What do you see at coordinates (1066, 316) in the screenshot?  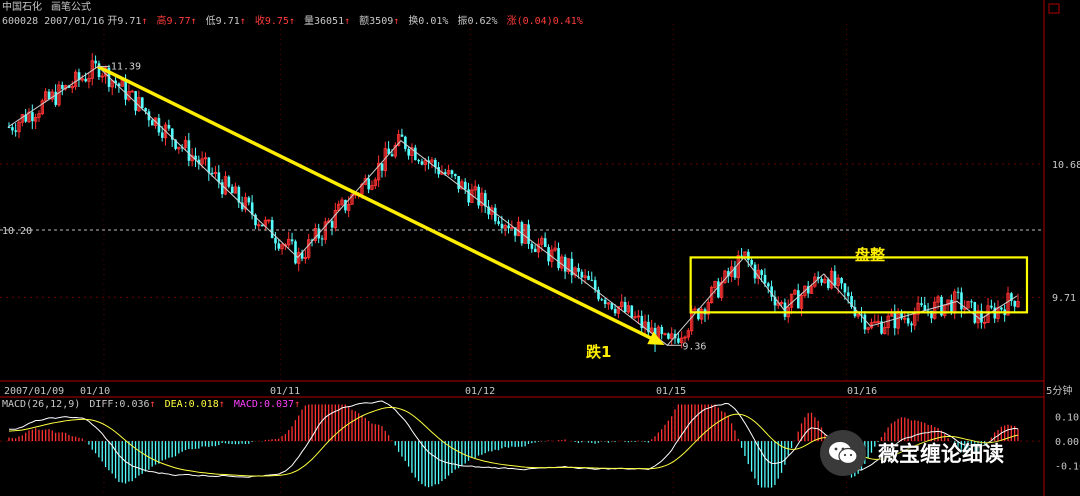 I see `y-axis-layer: 10.68 9.71 0.10 0.00 -0.10` at bounding box center [1066, 316].